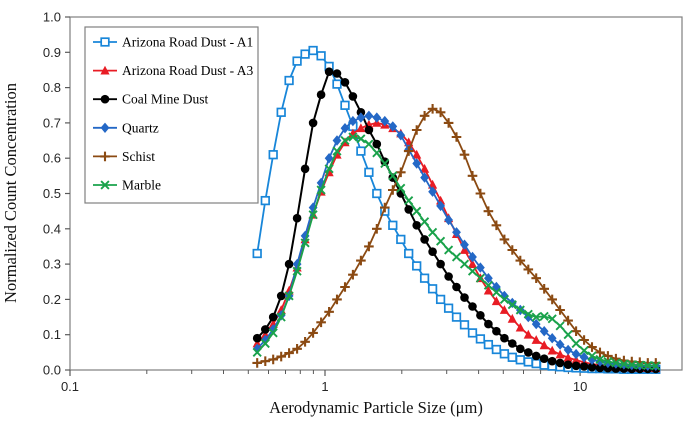 This screenshot has height=429, width=700. What do you see at coordinates (52, 17) in the screenshot?
I see `y-tick-label: 1.0` at bounding box center [52, 17].